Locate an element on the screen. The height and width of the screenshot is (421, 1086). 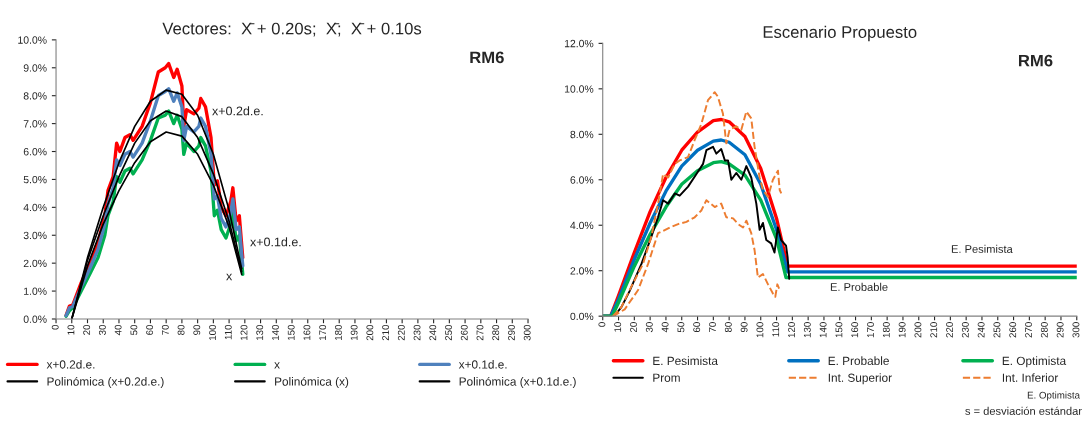
x-tick-label: 90 is located at coordinates (197, 329).